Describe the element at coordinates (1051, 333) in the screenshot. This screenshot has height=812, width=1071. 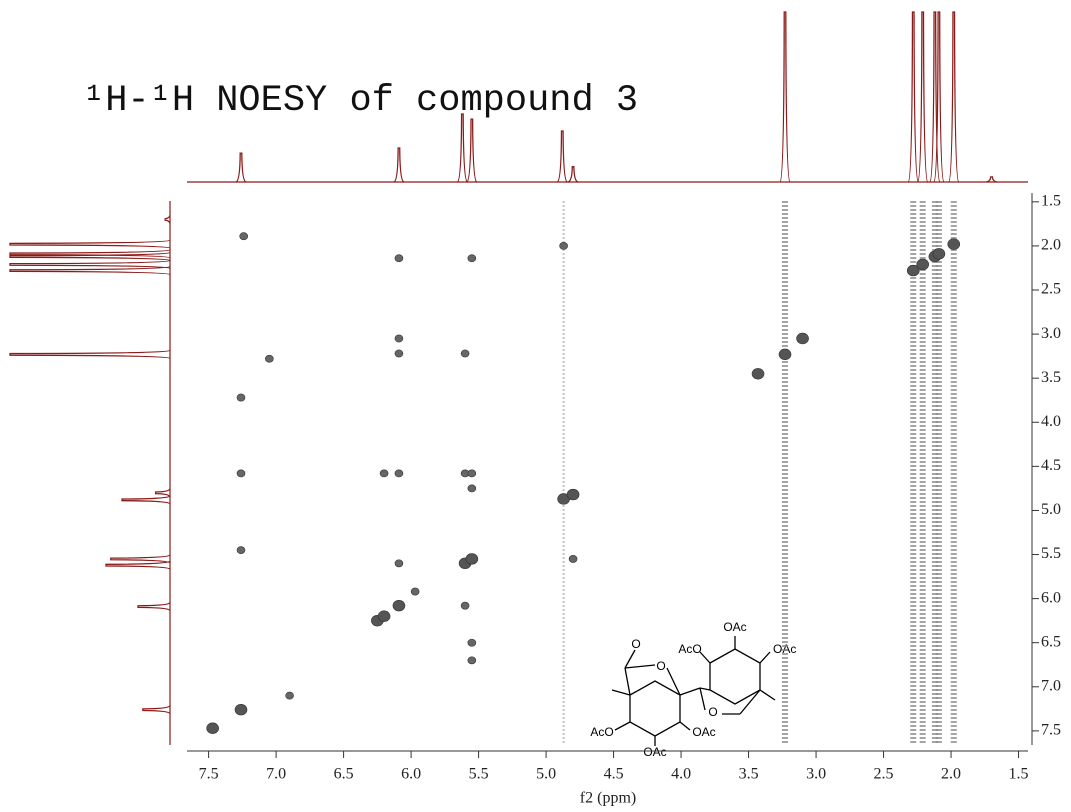
I see `y-tick-label: 3.0` at that location.